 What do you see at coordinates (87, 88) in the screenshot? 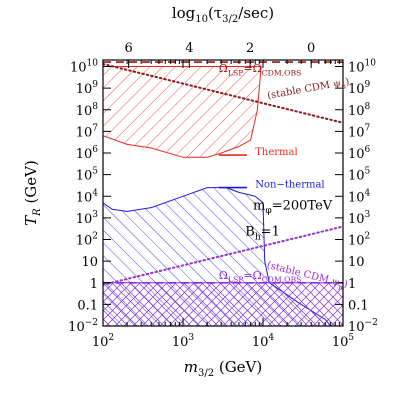
I see `y-tick-label: 10⁹` at bounding box center [87, 88].